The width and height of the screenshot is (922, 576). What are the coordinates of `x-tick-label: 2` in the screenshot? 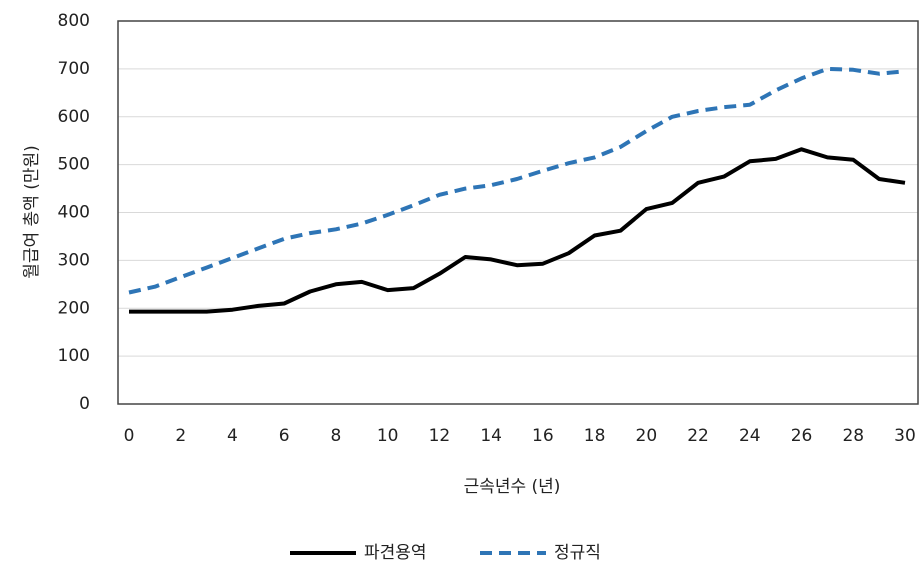 It's located at (180, 436).